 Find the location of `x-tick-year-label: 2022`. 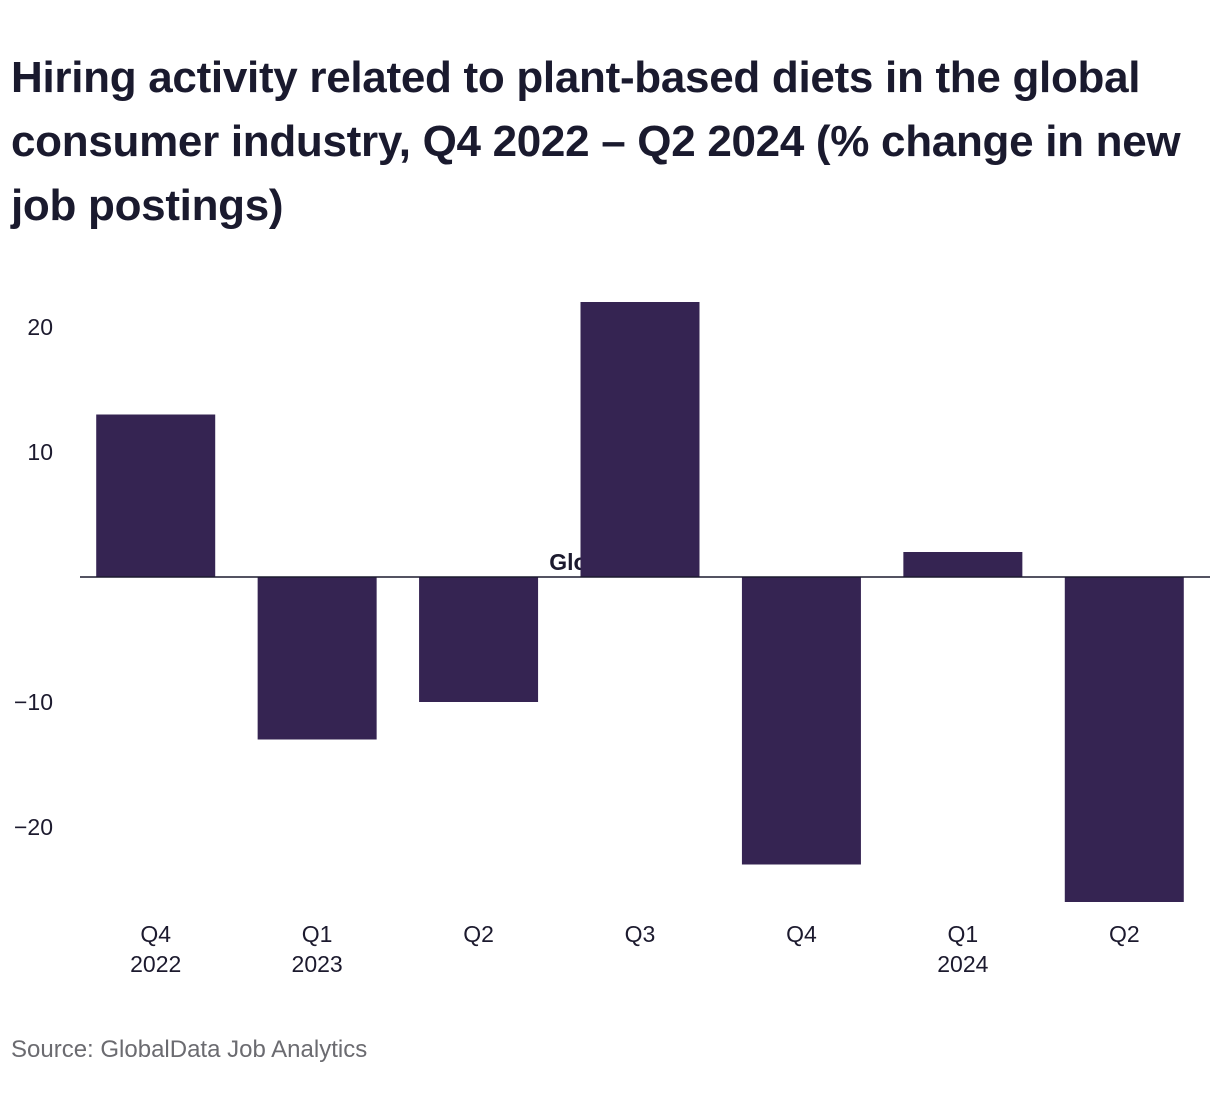

x-tick-year-label: 2022 is located at coordinates (155, 964).